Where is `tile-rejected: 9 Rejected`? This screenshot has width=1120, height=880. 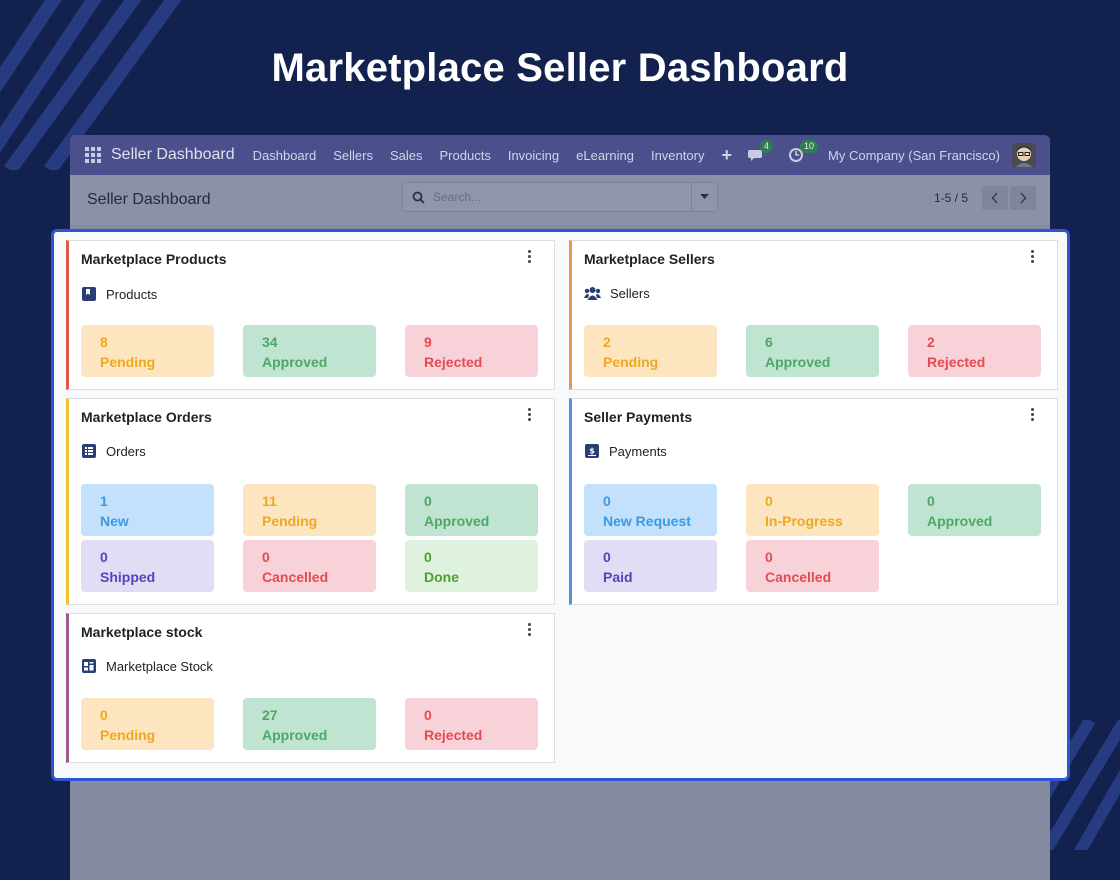
tile-rejected: 9 Rejected is located at coordinates (471, 351).